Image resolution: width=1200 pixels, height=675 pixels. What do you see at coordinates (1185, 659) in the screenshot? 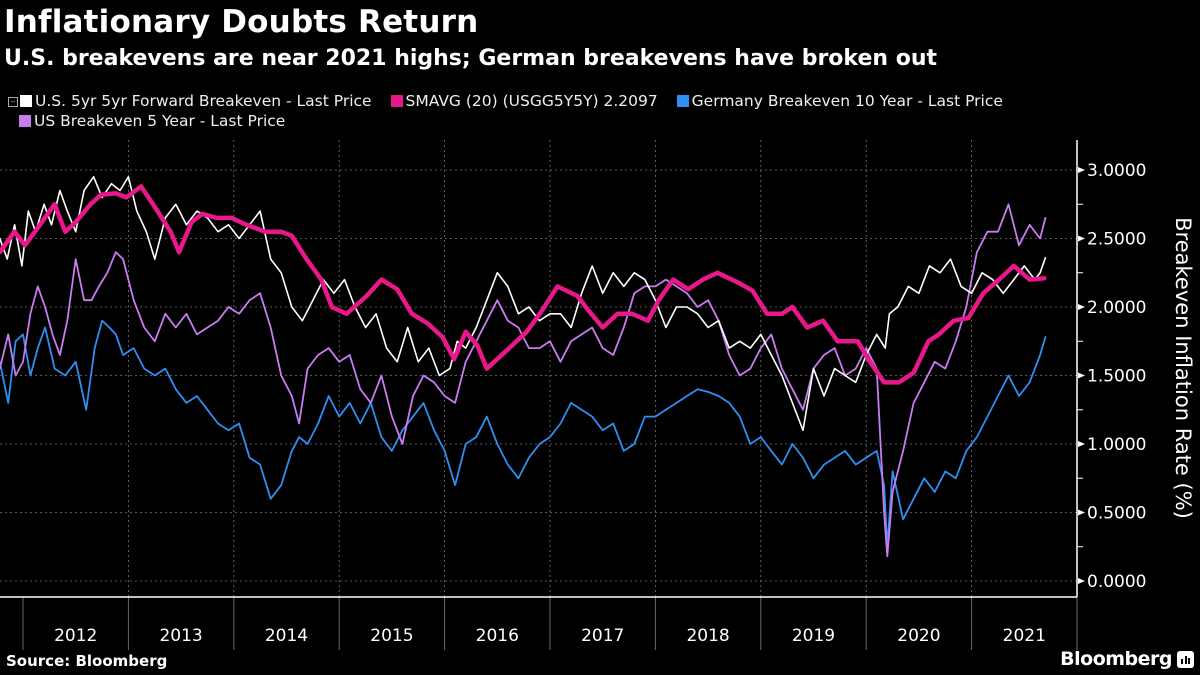
I see `bloomberg-chart-icon` at bounding box center [1185, 659].